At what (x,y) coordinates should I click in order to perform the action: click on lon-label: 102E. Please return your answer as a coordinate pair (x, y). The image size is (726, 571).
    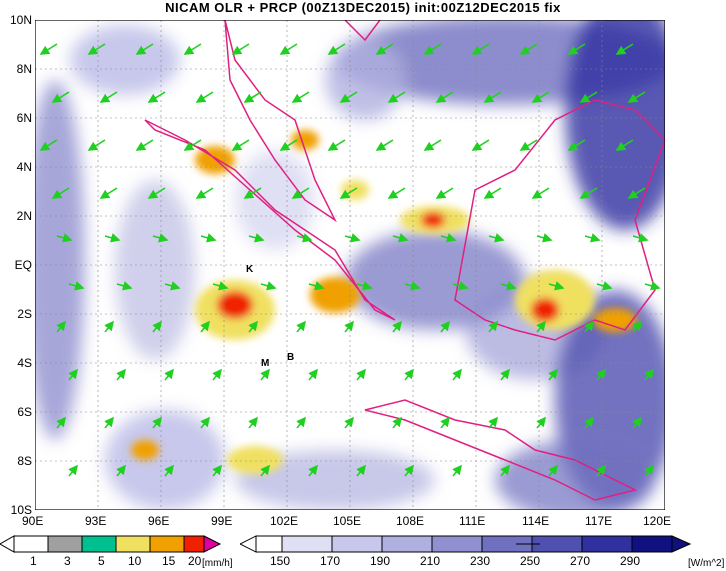
    Looking at the image, I should click on (284, 521).